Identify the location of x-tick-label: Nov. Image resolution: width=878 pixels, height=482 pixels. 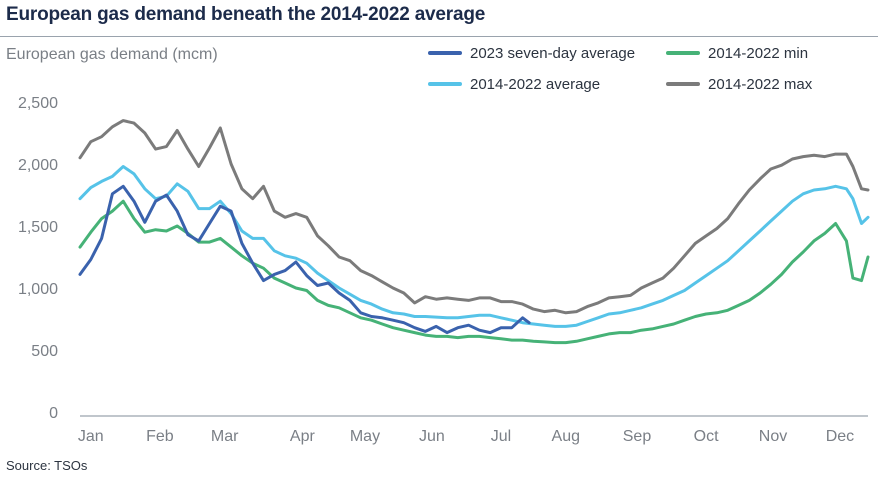
(773, 436).